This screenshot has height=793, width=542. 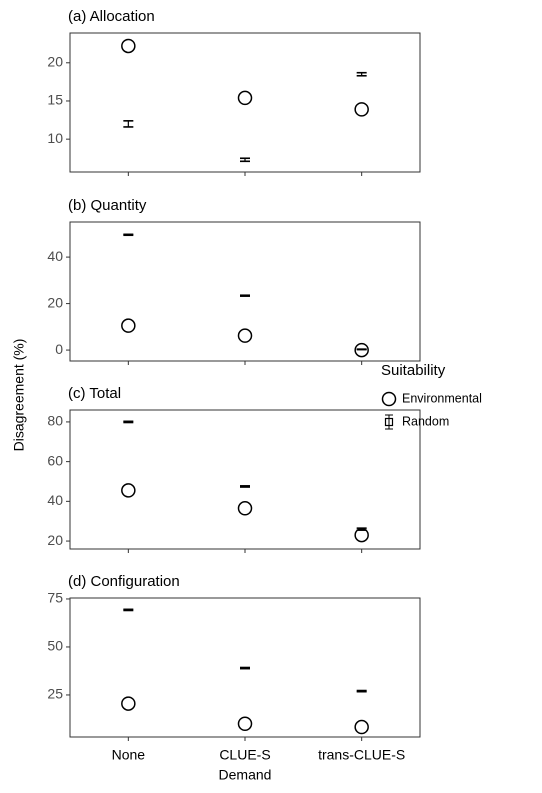 What do you see at coordinates (59, 349) in the screenshot?
I see `y-tick-label: 0` at bounding box center [59, 349].